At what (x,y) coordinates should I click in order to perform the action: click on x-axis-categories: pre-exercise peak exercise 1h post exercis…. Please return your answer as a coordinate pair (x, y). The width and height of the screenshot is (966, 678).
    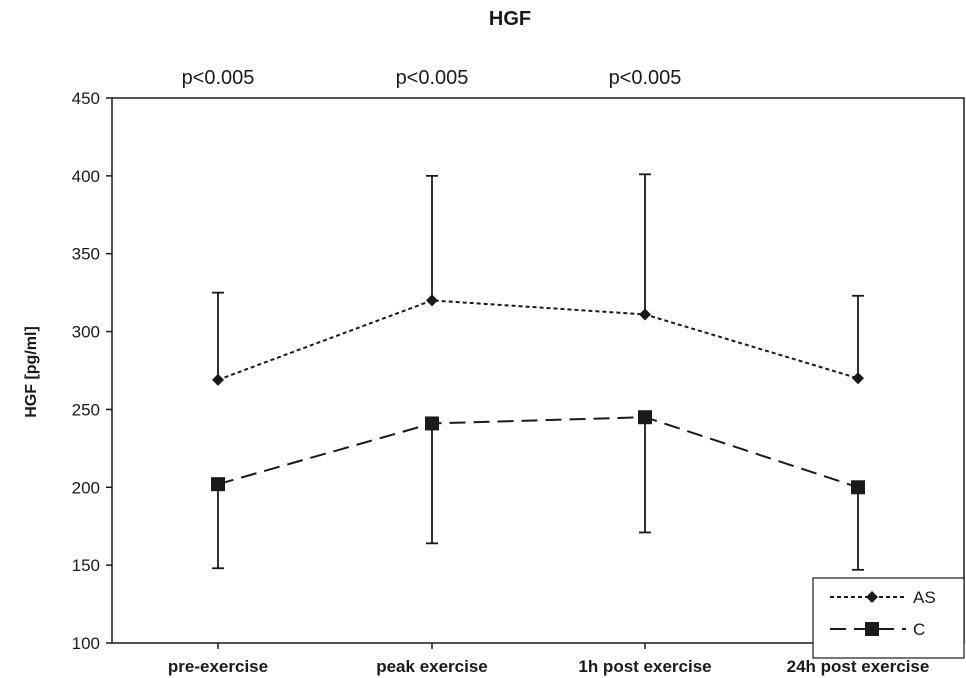
    Looking at the image, I should click on (548, 659).